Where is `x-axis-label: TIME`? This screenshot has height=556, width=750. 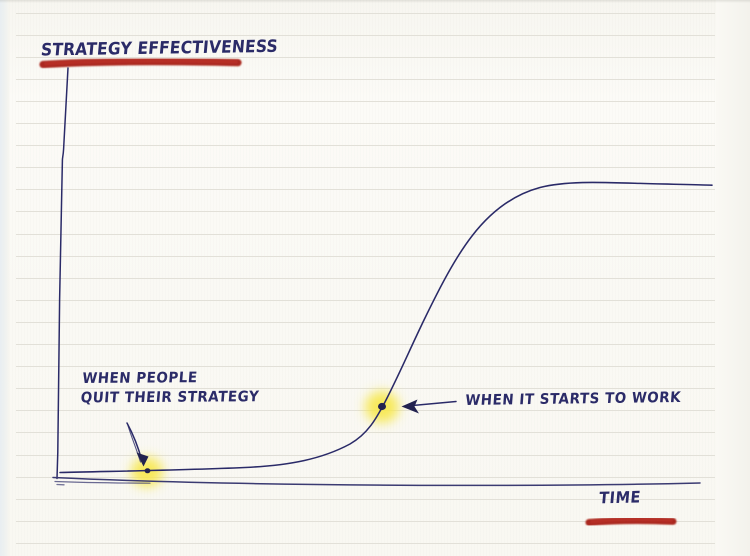
x-axis-label: TIME is located at coordinates (620, 498).